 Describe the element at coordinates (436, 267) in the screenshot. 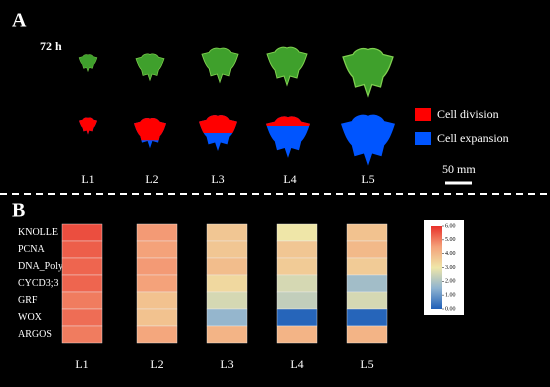

I see `colorbar` at that location.